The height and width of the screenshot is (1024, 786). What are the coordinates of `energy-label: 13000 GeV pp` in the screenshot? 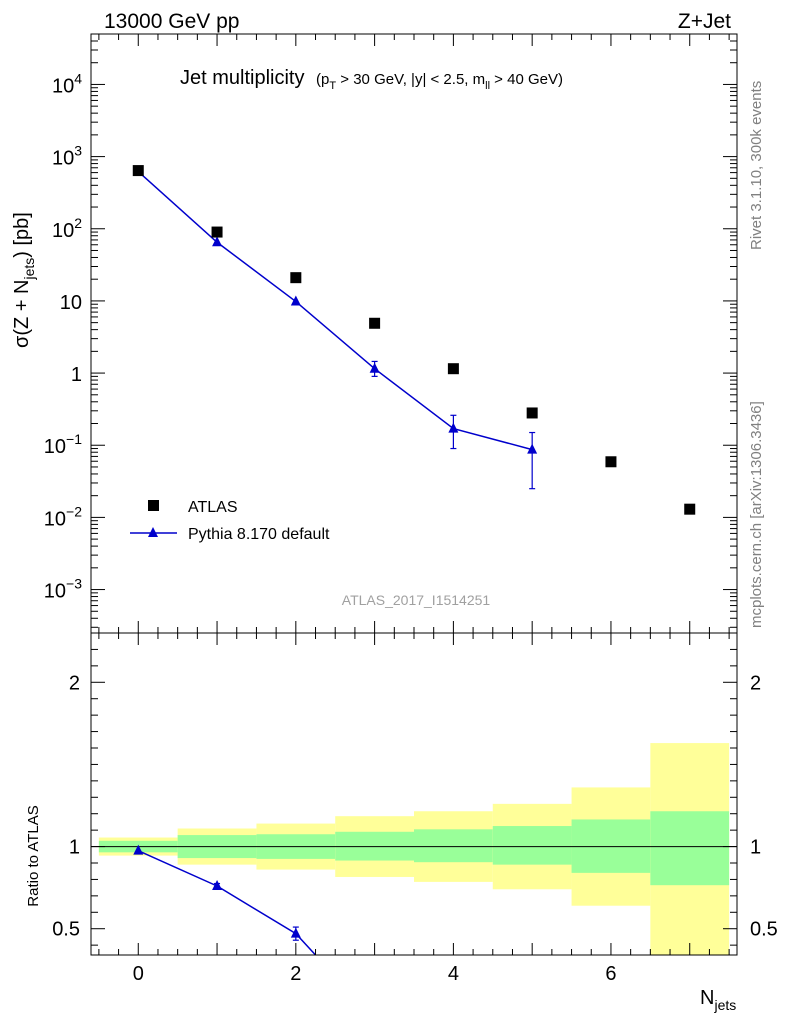 It's located at (171, 21).